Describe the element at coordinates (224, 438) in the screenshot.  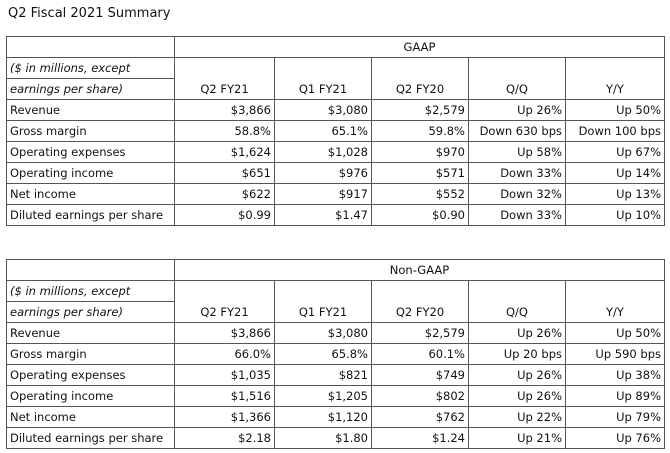
I see `cell: $2.18` at that location.